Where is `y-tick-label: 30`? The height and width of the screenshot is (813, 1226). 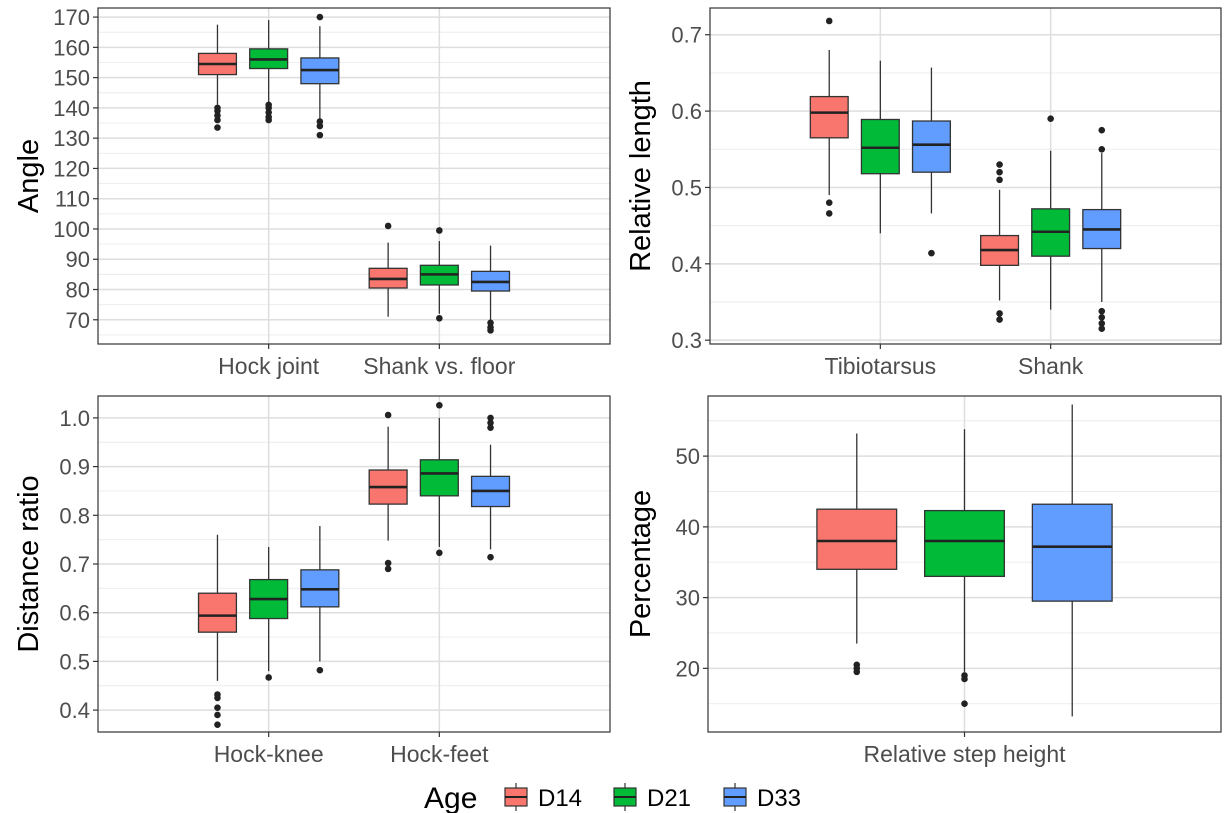 y-tick-label: 30 is located at coordinates (688, 598).